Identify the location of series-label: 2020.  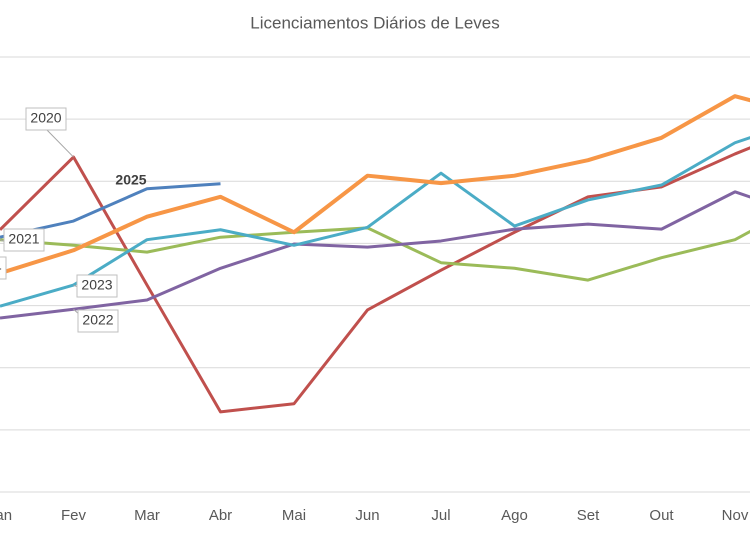
(45, 118).